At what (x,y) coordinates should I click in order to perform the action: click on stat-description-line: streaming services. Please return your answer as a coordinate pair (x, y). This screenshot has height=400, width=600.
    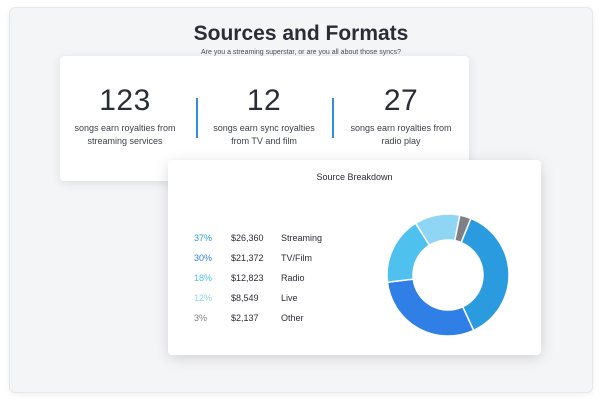
    Looking at the image, I should click on (125, 141).